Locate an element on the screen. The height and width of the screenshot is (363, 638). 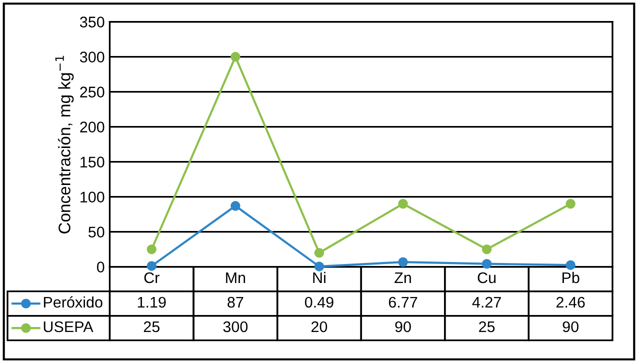
data-label: 6.77 is located at coordinates (403, 302).